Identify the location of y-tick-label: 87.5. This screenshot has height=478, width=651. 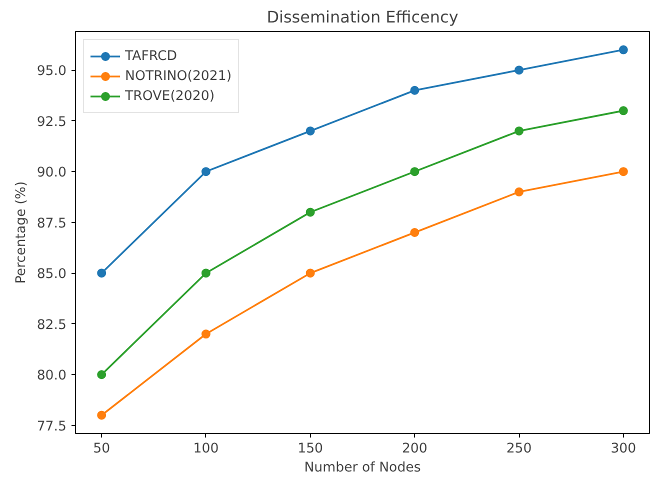
(51, 224).